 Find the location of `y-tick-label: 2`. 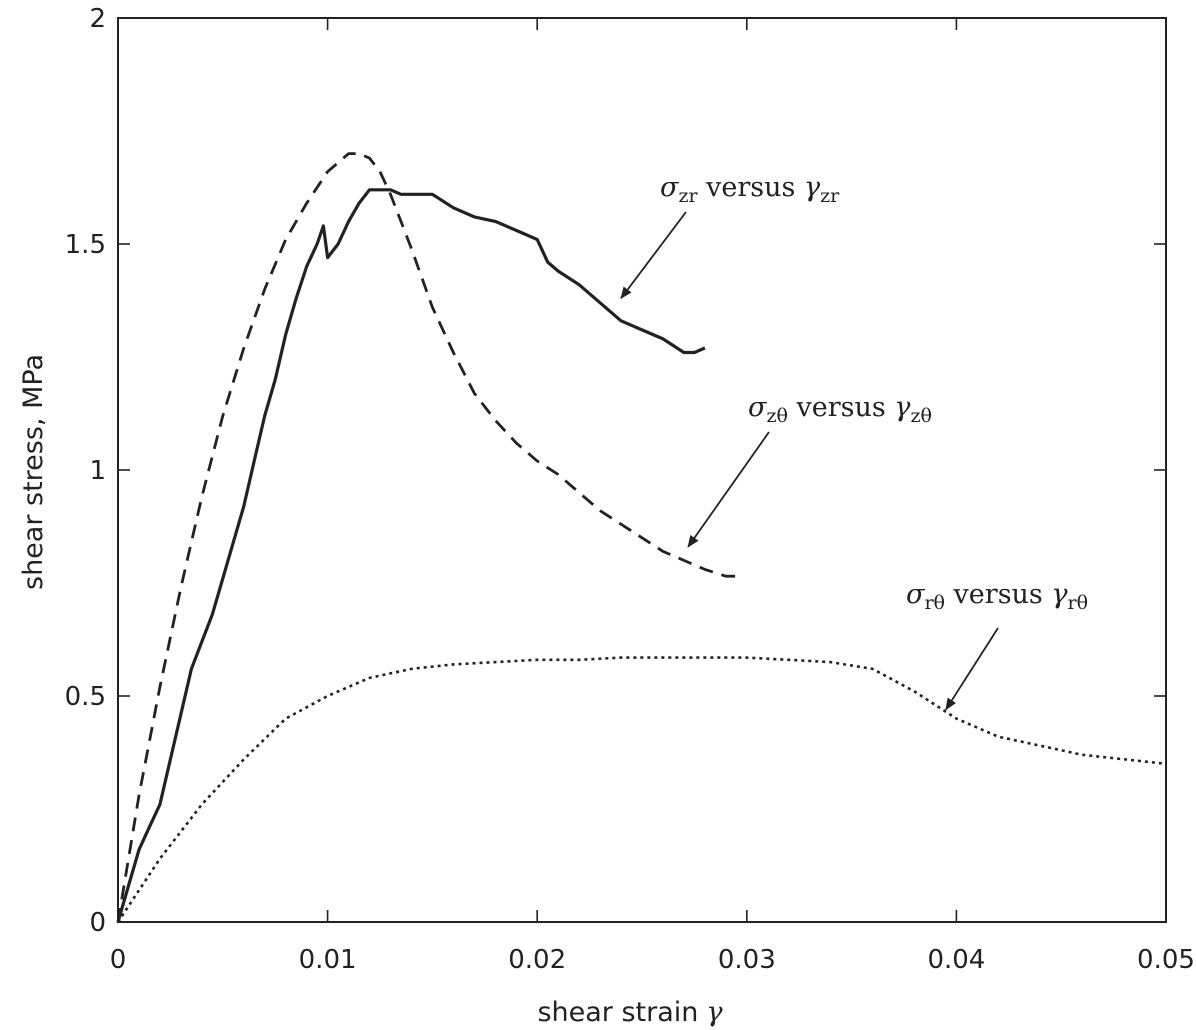

y-tick-label: 2 is located at coordinates (97, 19).